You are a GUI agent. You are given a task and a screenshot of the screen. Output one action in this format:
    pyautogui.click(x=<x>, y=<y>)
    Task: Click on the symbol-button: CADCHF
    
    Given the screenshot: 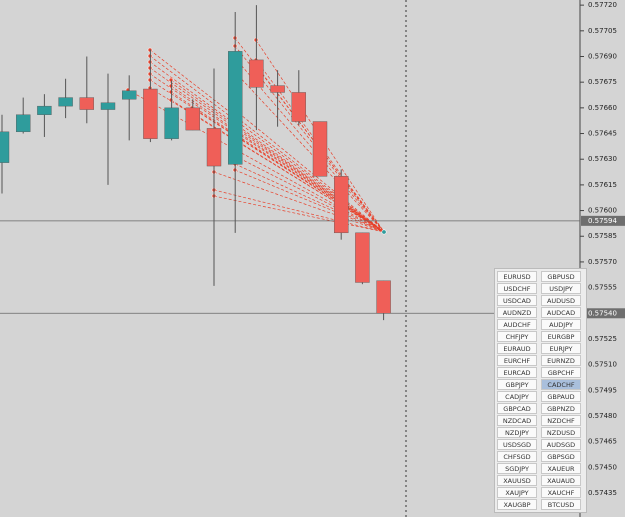 What is the action you would take?
    pyautogui.click(x=561, y=384)
    